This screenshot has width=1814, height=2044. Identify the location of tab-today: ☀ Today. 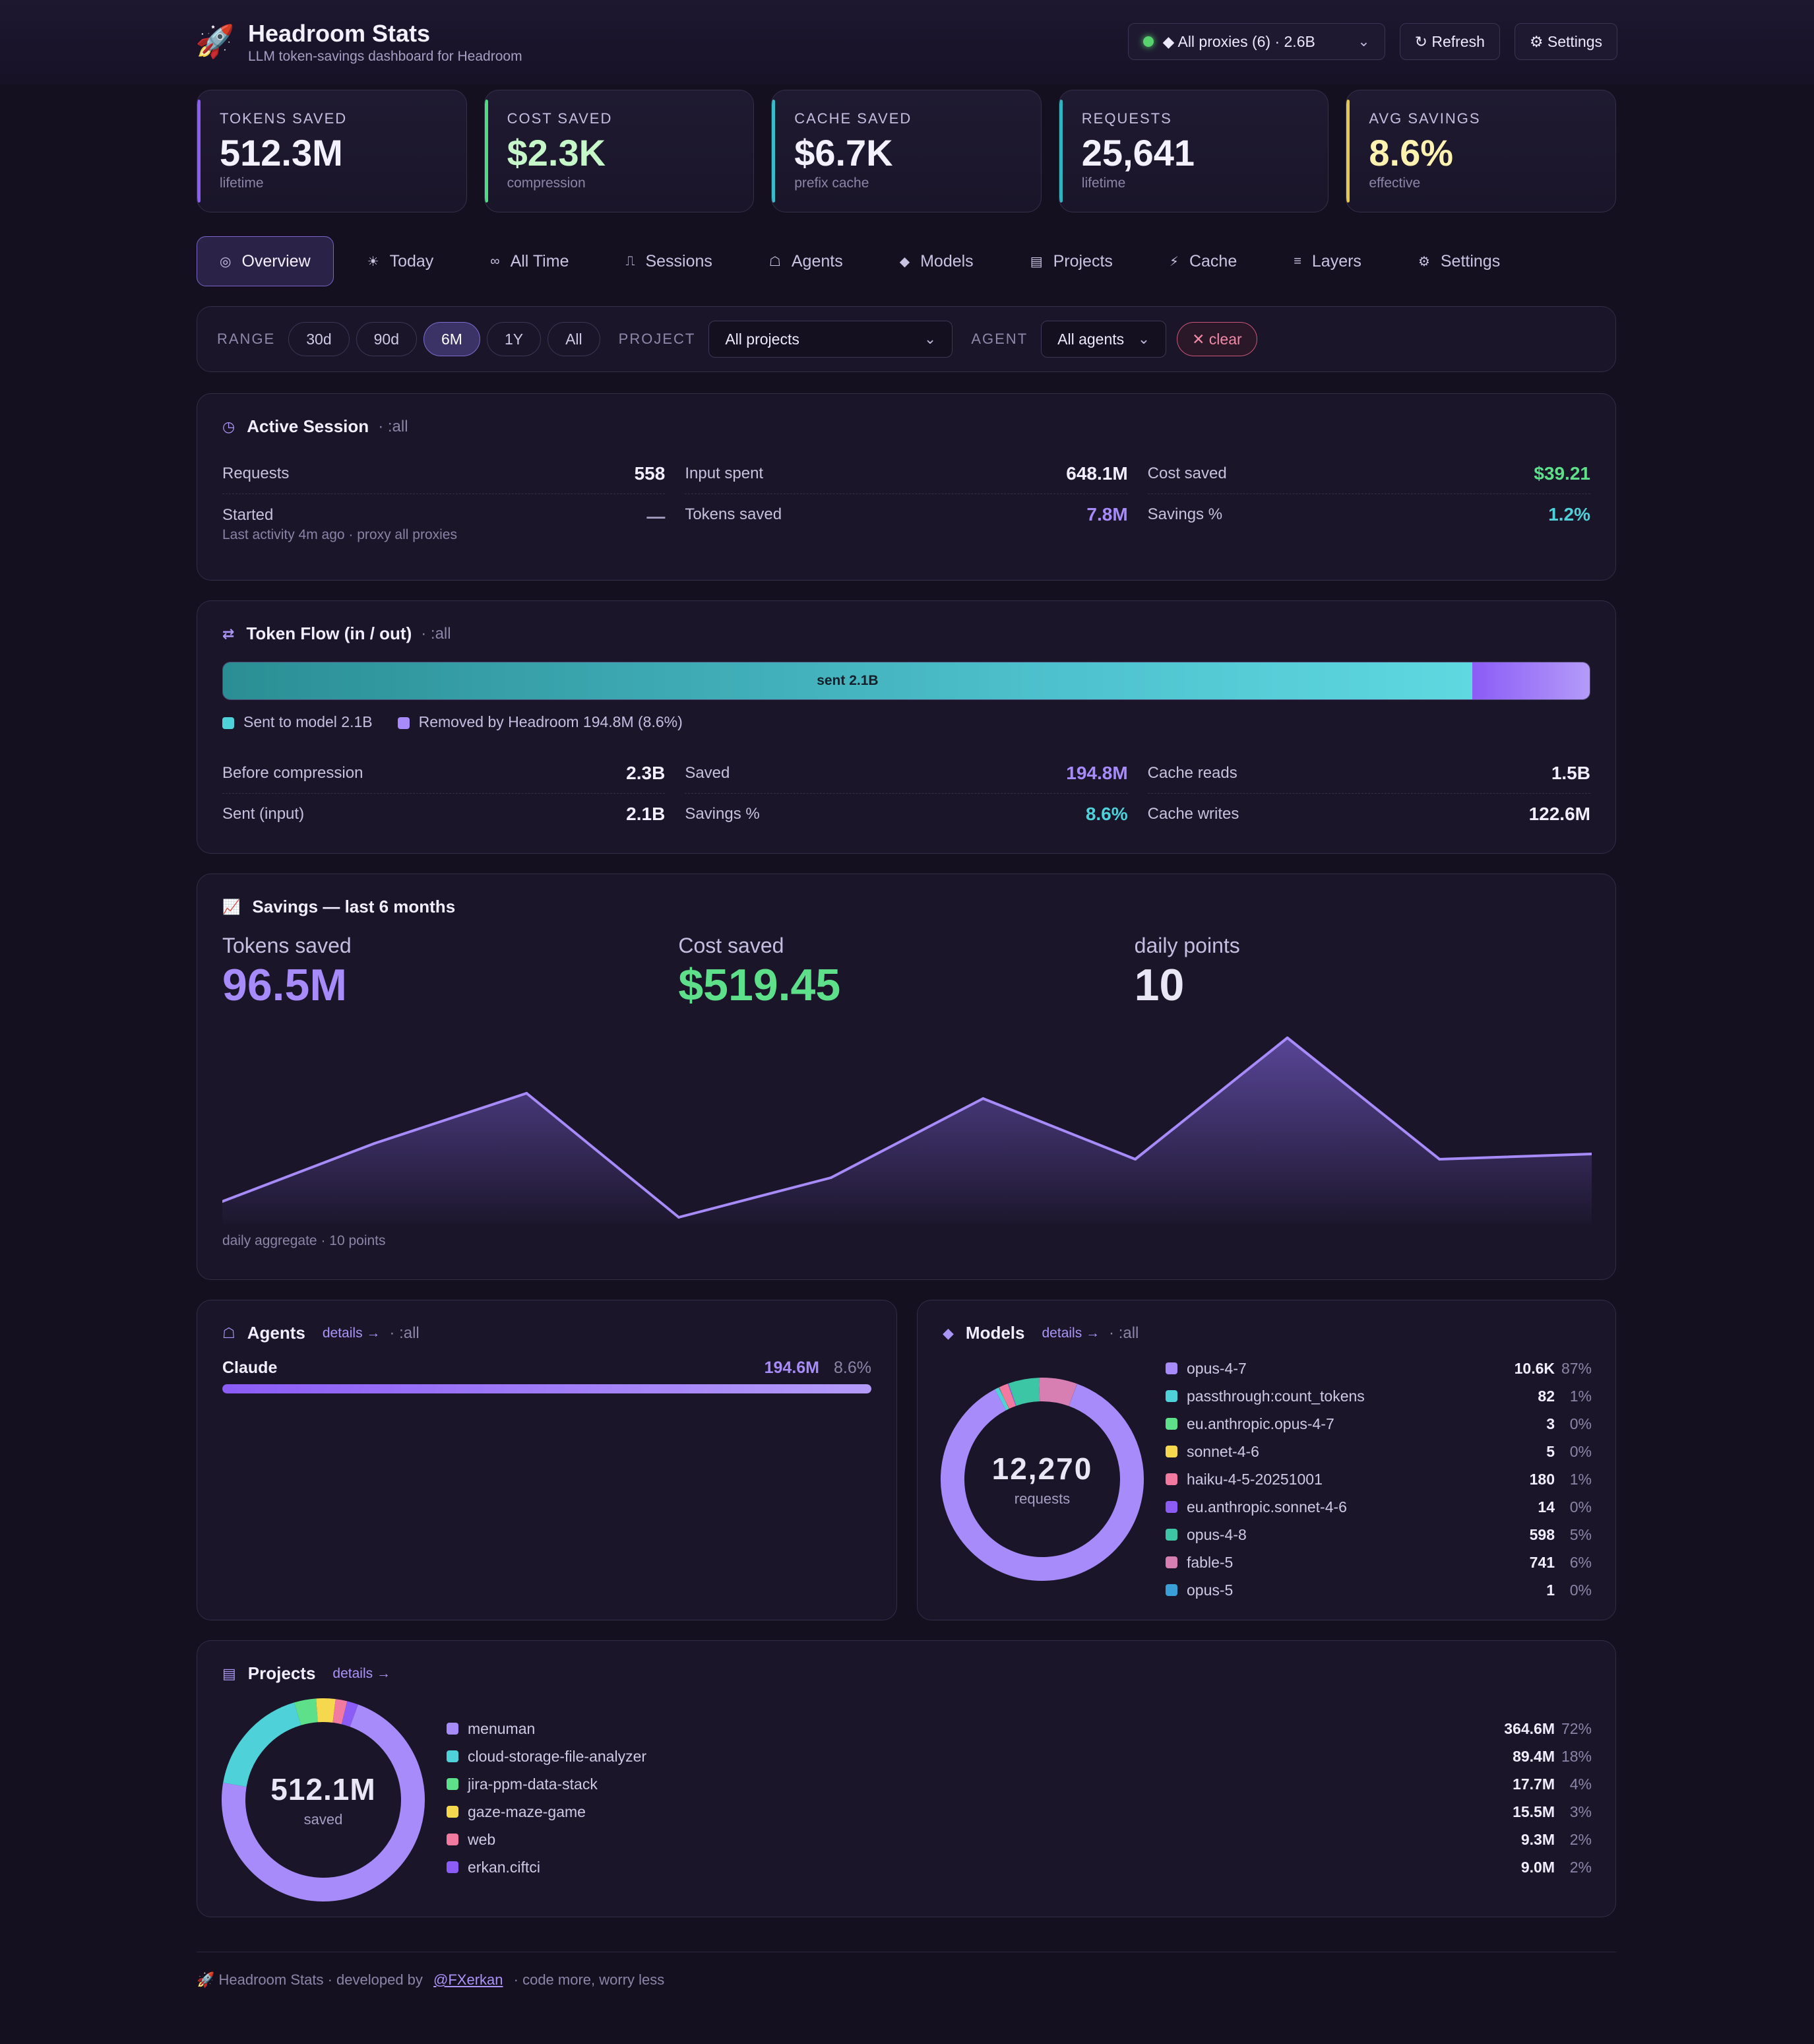
(401, 261).